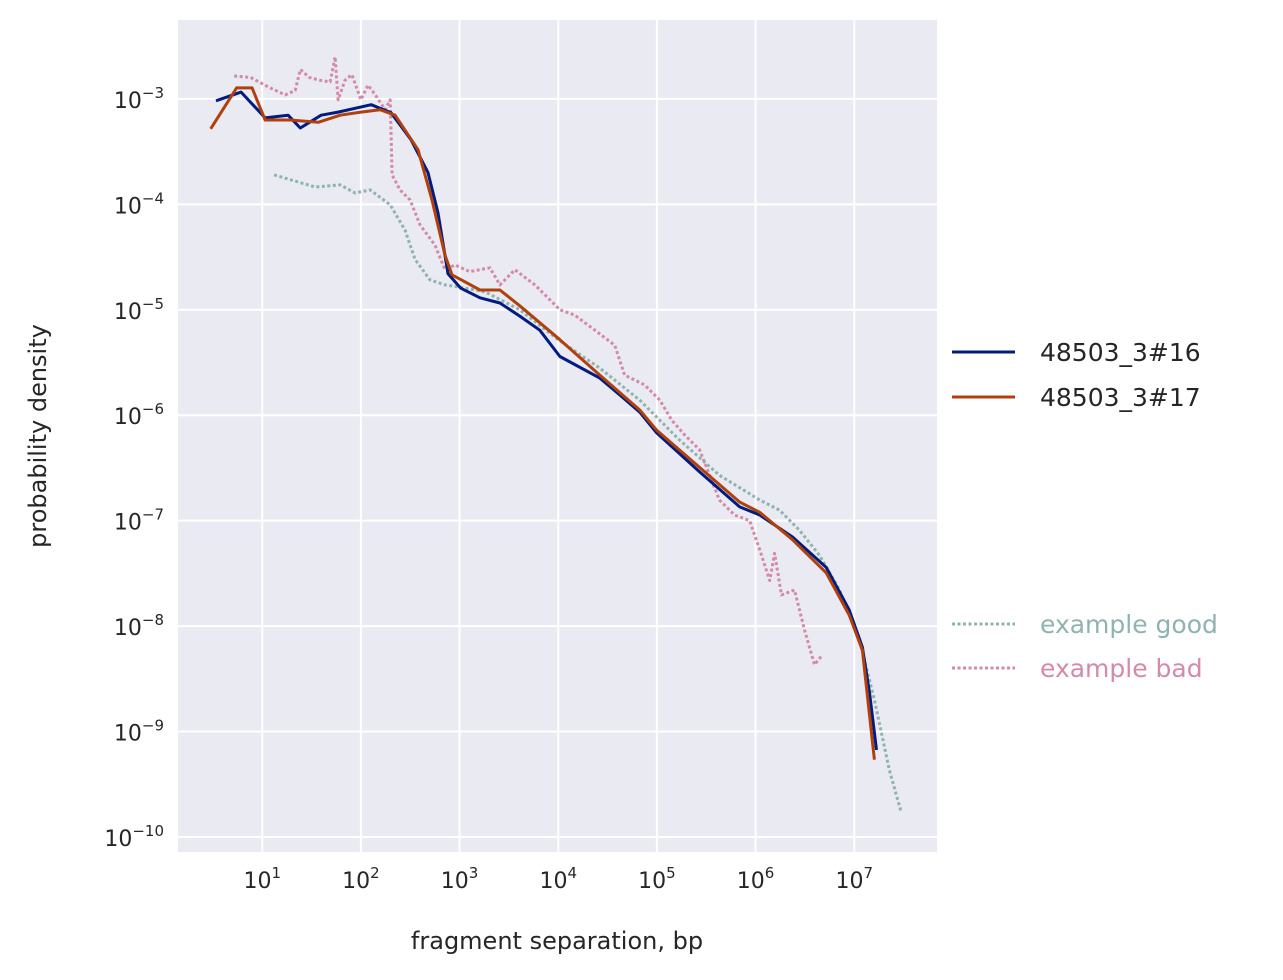  Describe the element at coordinates (1129, 624) in the screenshot. I see `legend-label: example good` at that location.